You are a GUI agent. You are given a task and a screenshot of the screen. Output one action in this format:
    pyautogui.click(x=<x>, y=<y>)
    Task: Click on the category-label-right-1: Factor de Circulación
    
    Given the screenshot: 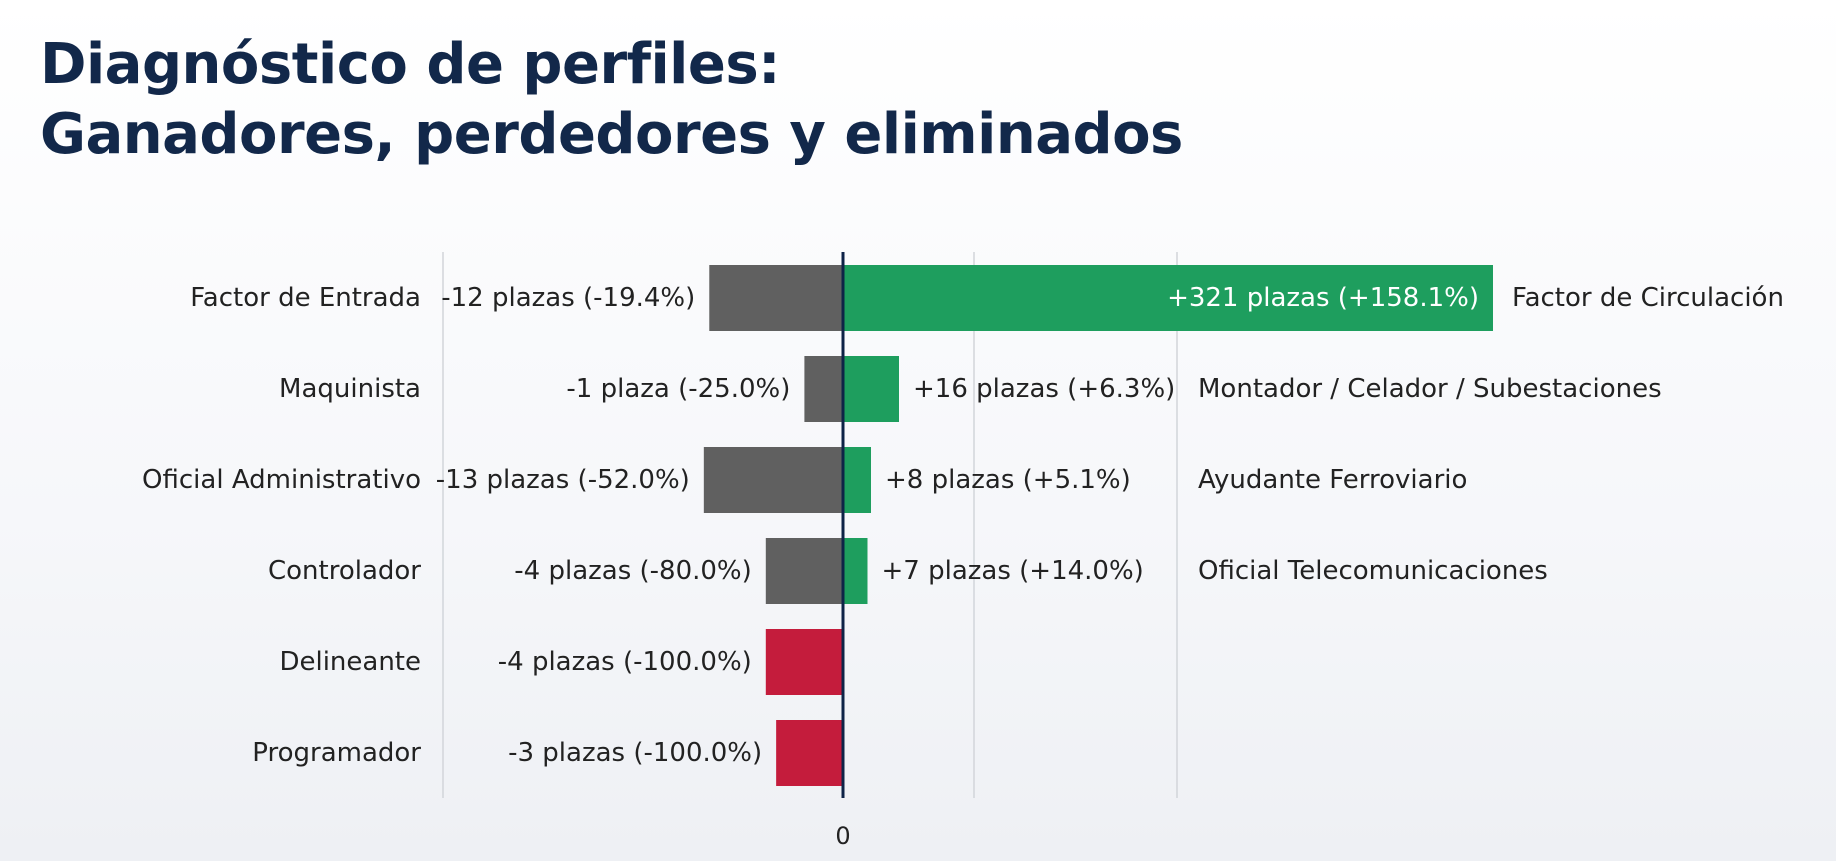 What is the action you would take?
    pyautogui.click(x=1648, y=298)
    